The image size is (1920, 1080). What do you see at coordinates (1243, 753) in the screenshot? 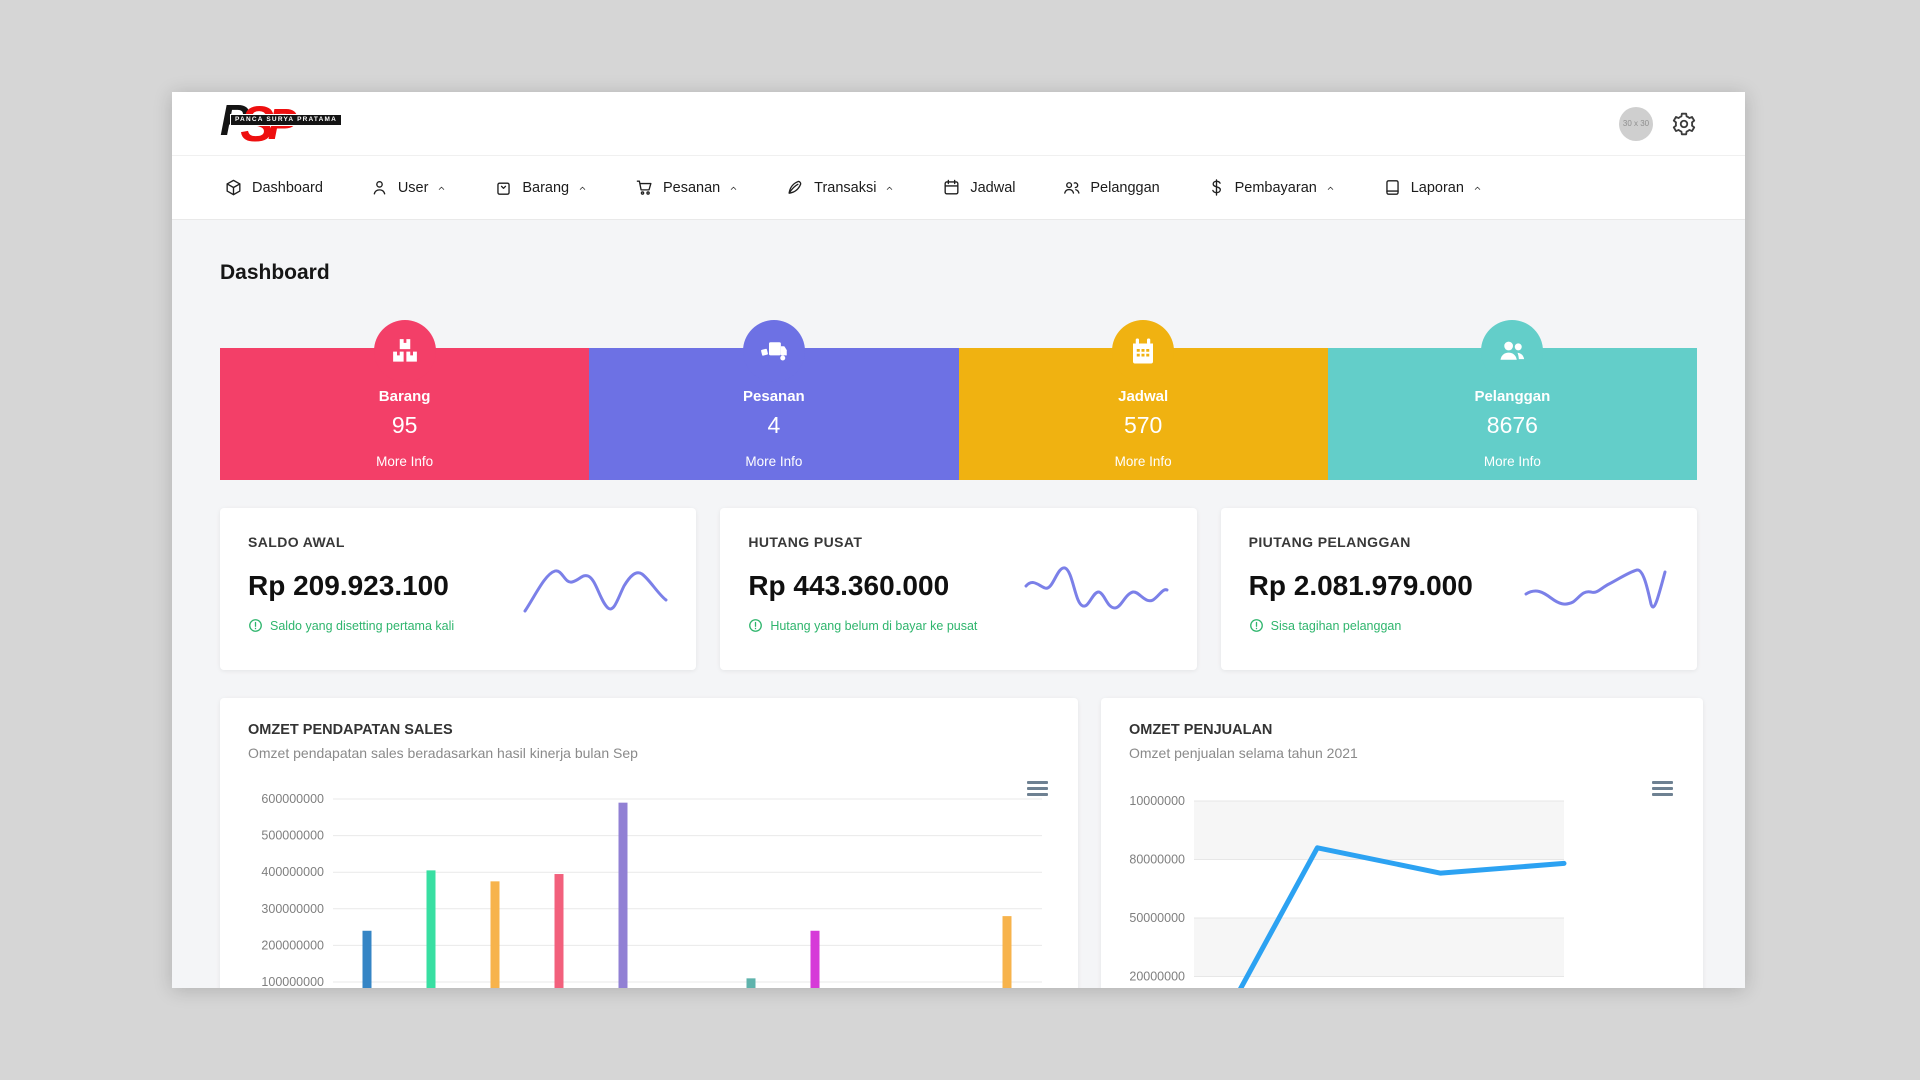
I see `chart-subtitle: Omzet penjualan selama tahun 2021` at bounding box center [1243, 753].